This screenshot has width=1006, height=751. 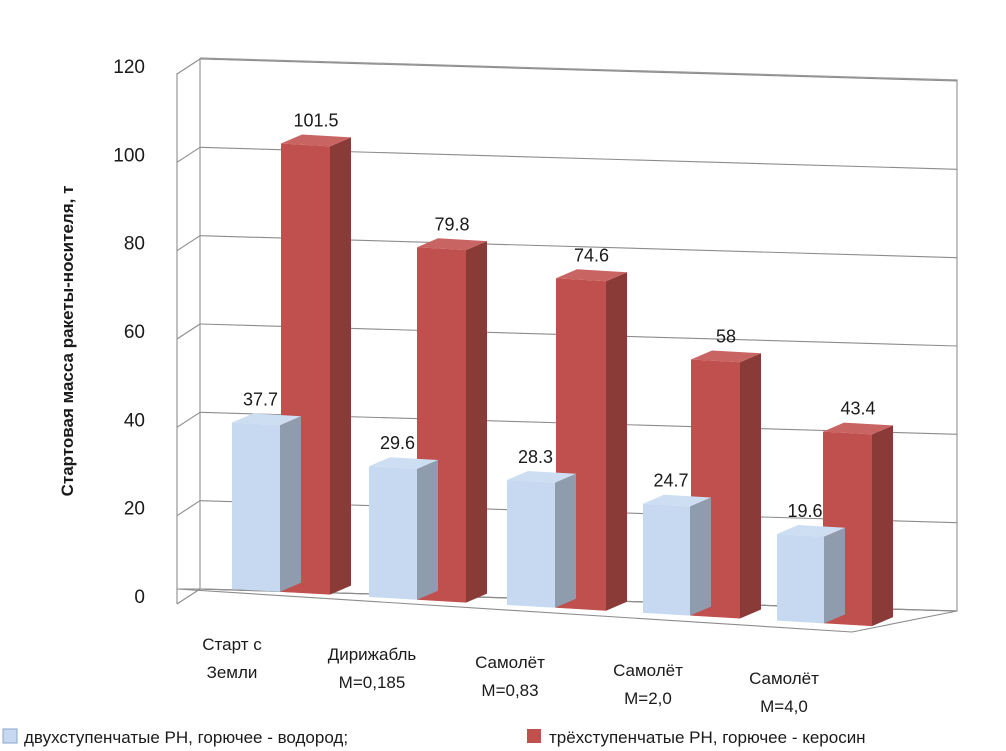 What do you see at coordinates (707, 737) in the screenshot?
I see `legend-label-kerosene: трёхступенчатые РН, горючее - керосин` at bounding box center [707, 737].